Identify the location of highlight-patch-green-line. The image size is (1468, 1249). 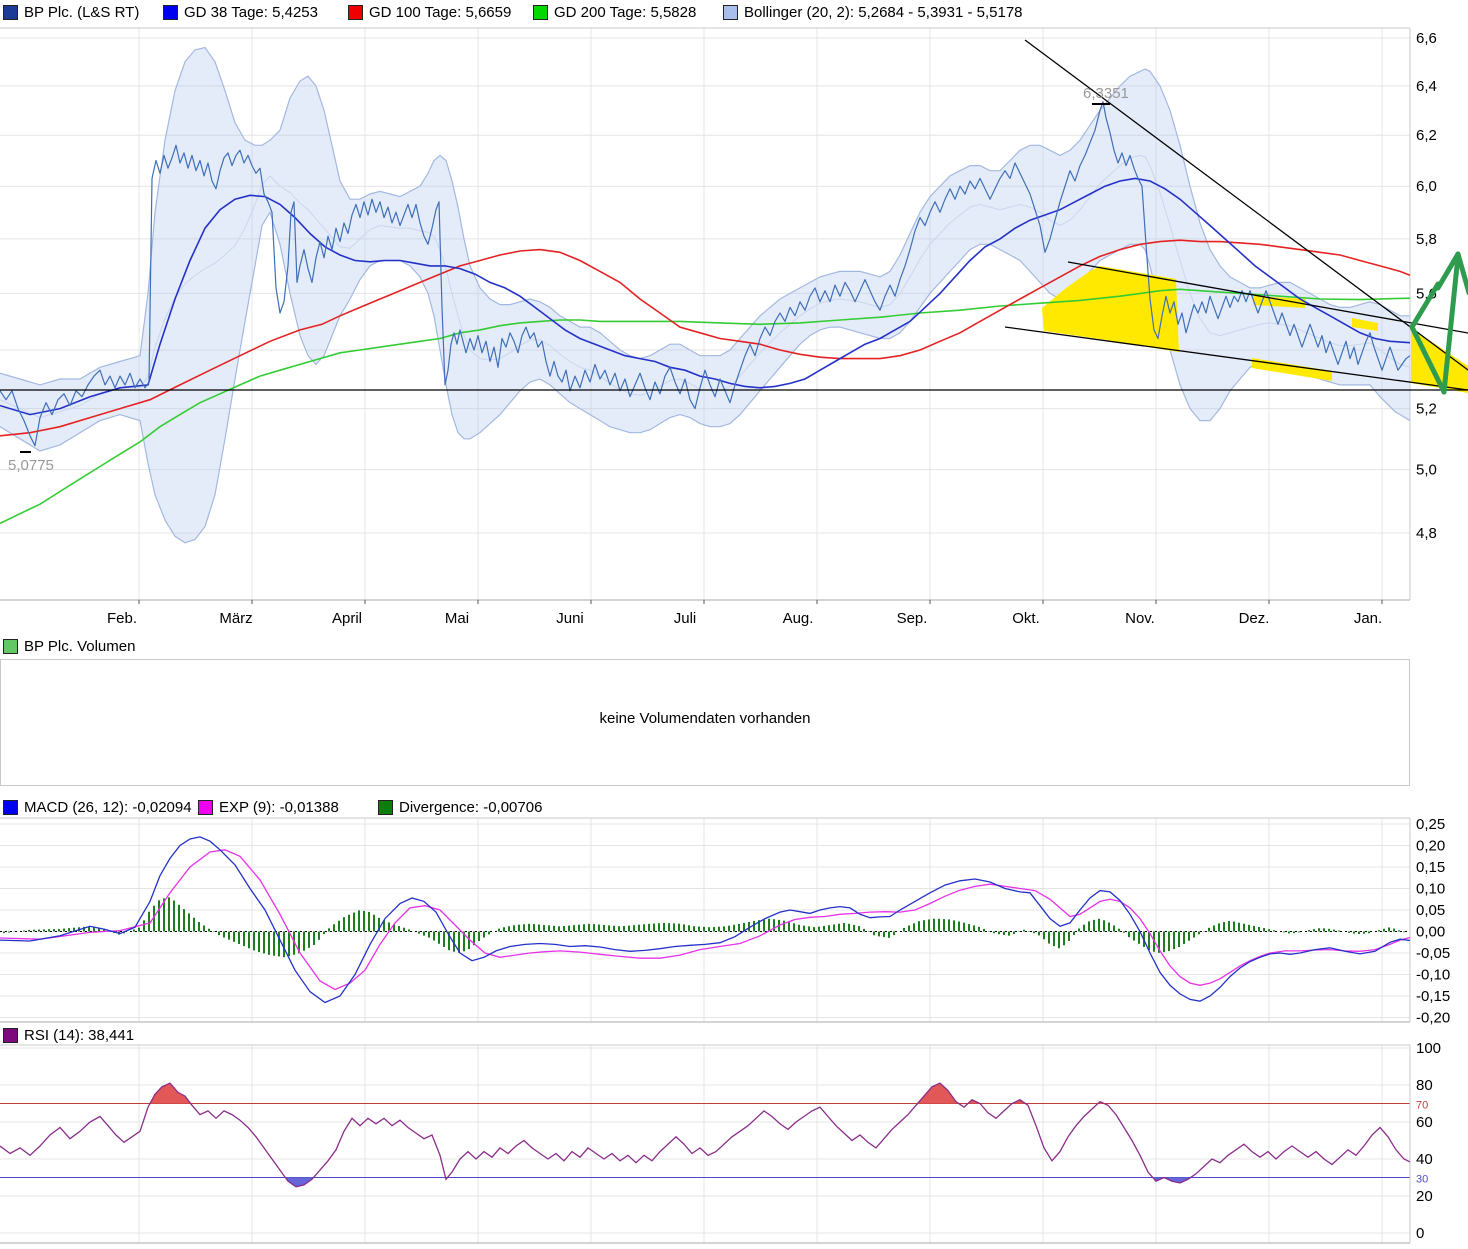
(1279, 302).